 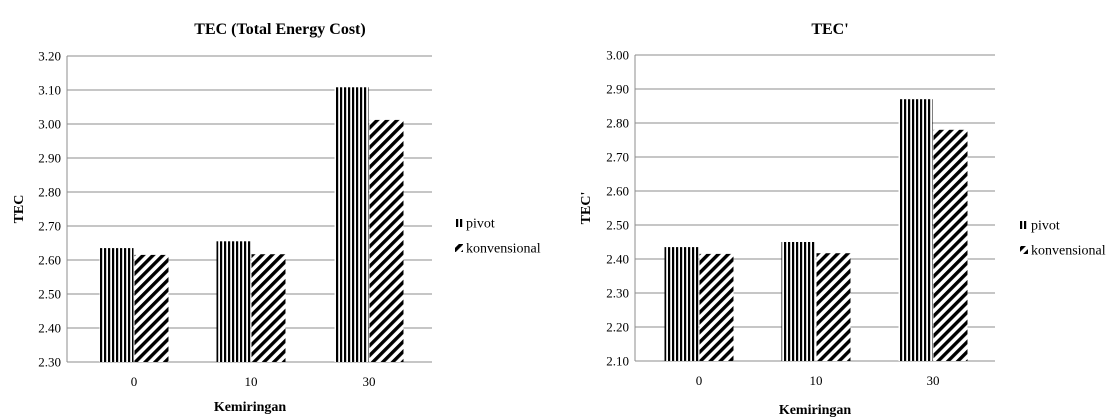 I want to click on y-axis-title: TEC', so click(x=586, y=208).